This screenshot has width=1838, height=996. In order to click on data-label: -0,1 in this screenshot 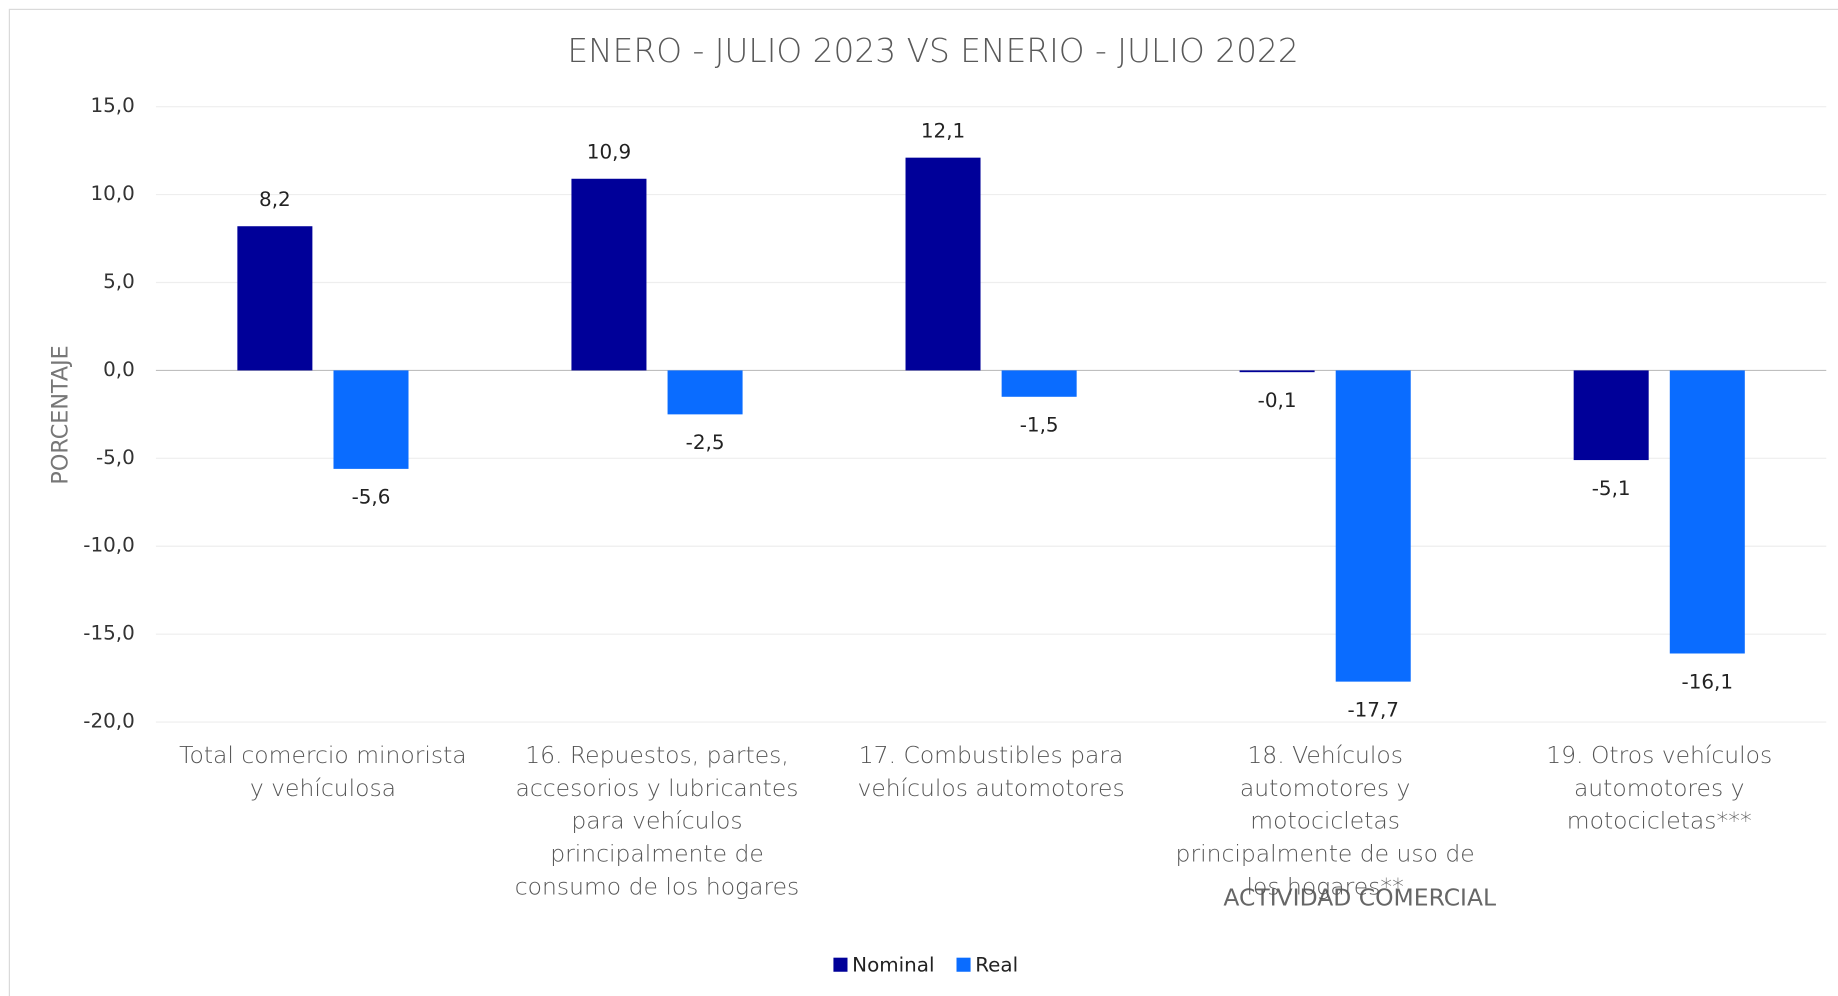, I will do `click(1277, 400)`.